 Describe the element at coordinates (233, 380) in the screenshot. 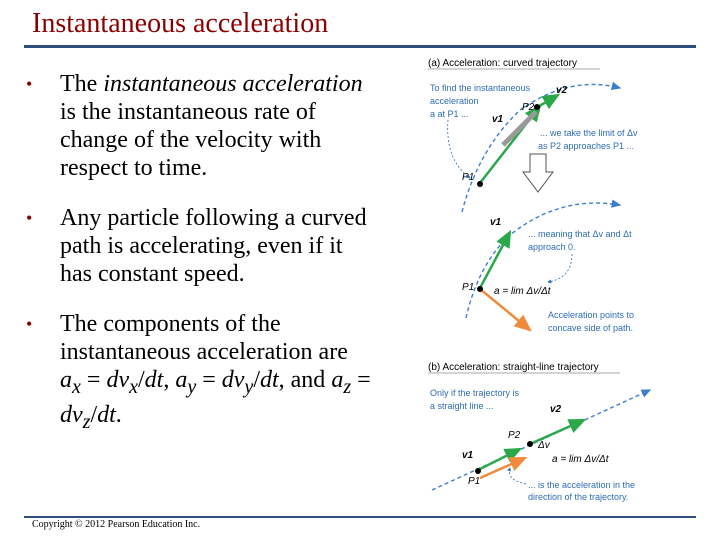

I see `dvy-symbol: dv` at that location.